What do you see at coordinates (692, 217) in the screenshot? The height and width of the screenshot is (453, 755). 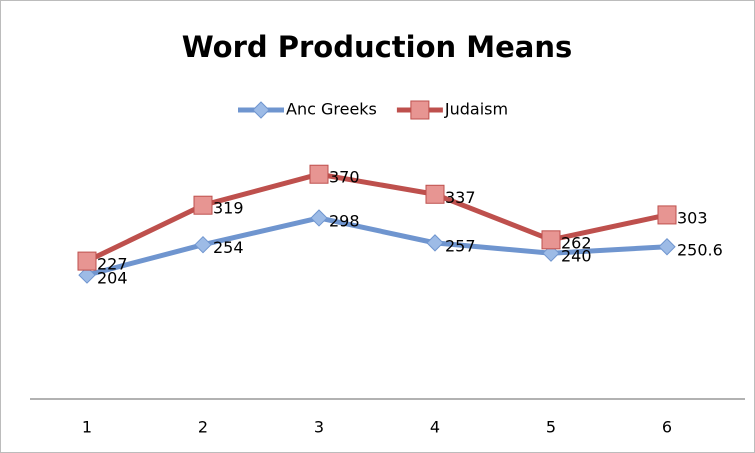 I see `data-label: 303` at bounding box center [692, 217].